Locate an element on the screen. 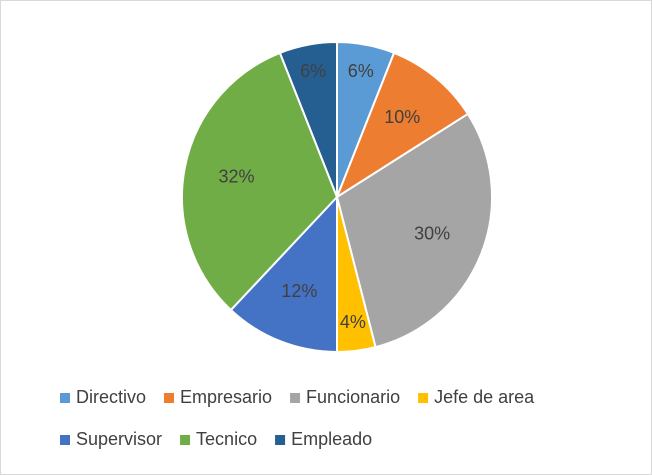  data-label: 30% is located at coordinates (432, 233).